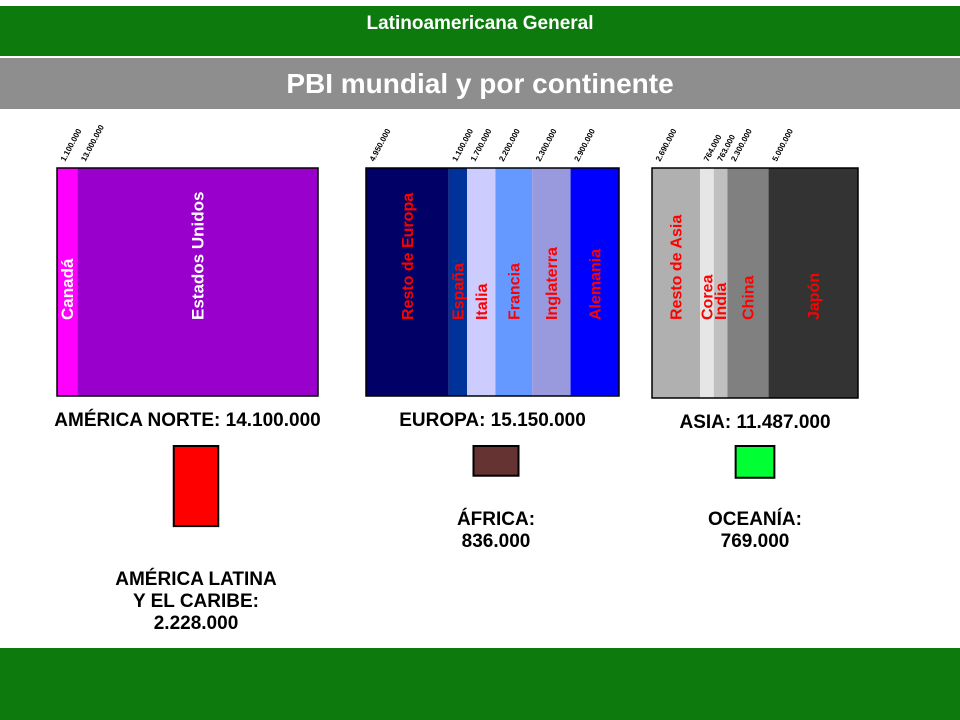  I want to click on bar-segment-espana, so click(458, 282).